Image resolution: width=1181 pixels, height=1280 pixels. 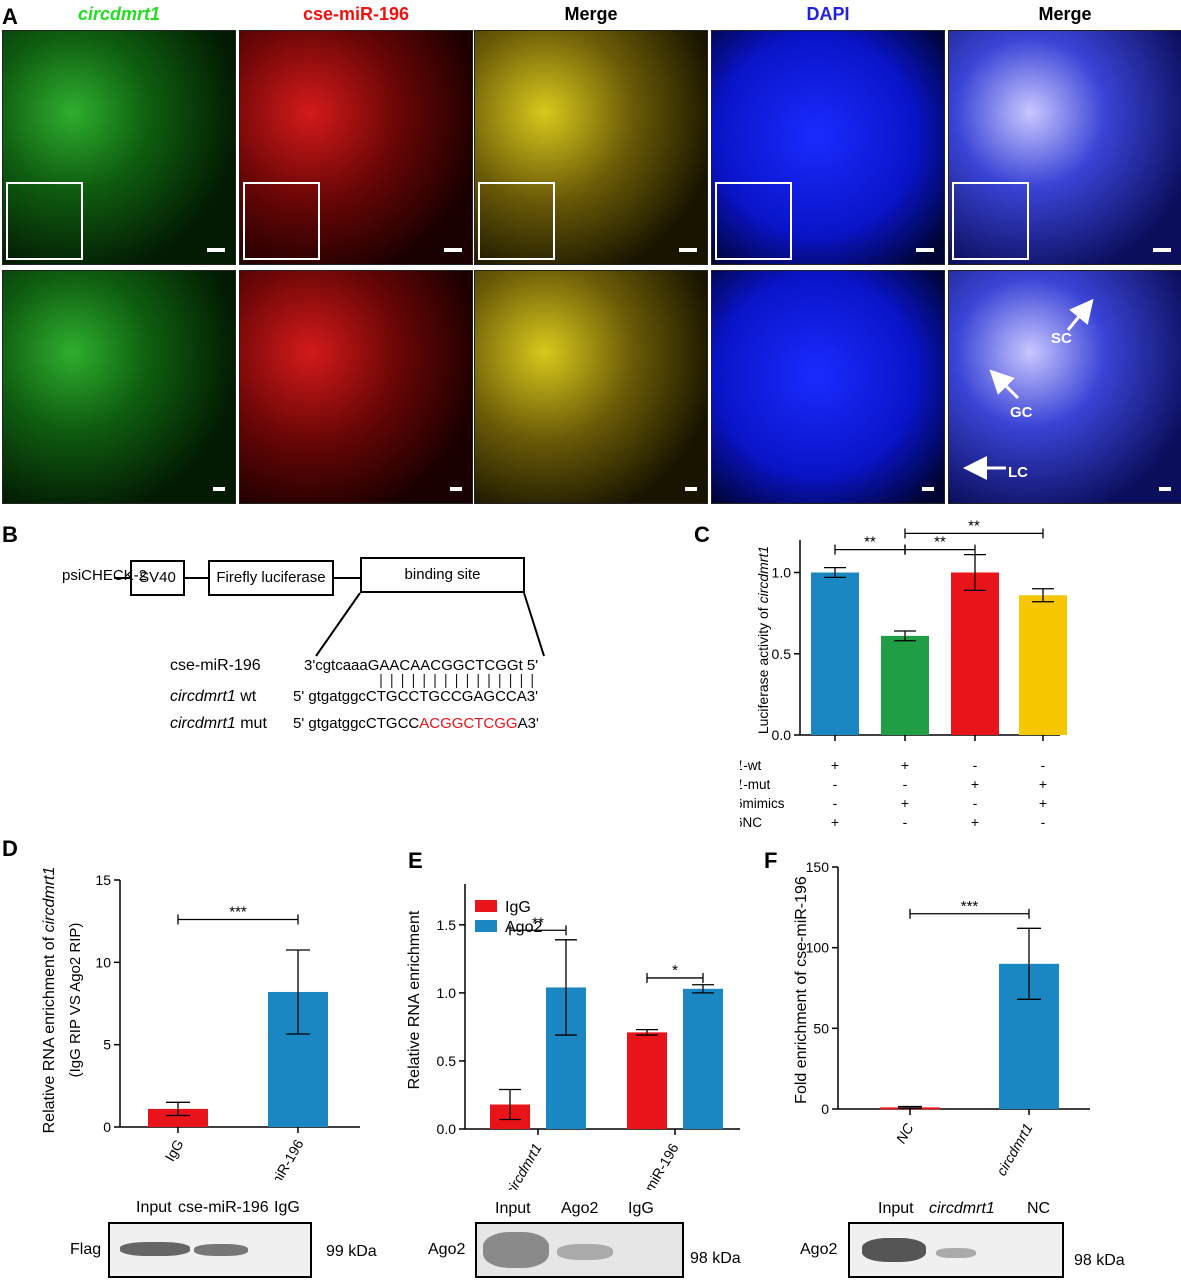 I want to click on y-tick-label: 5, so click(x=107, y=1045).